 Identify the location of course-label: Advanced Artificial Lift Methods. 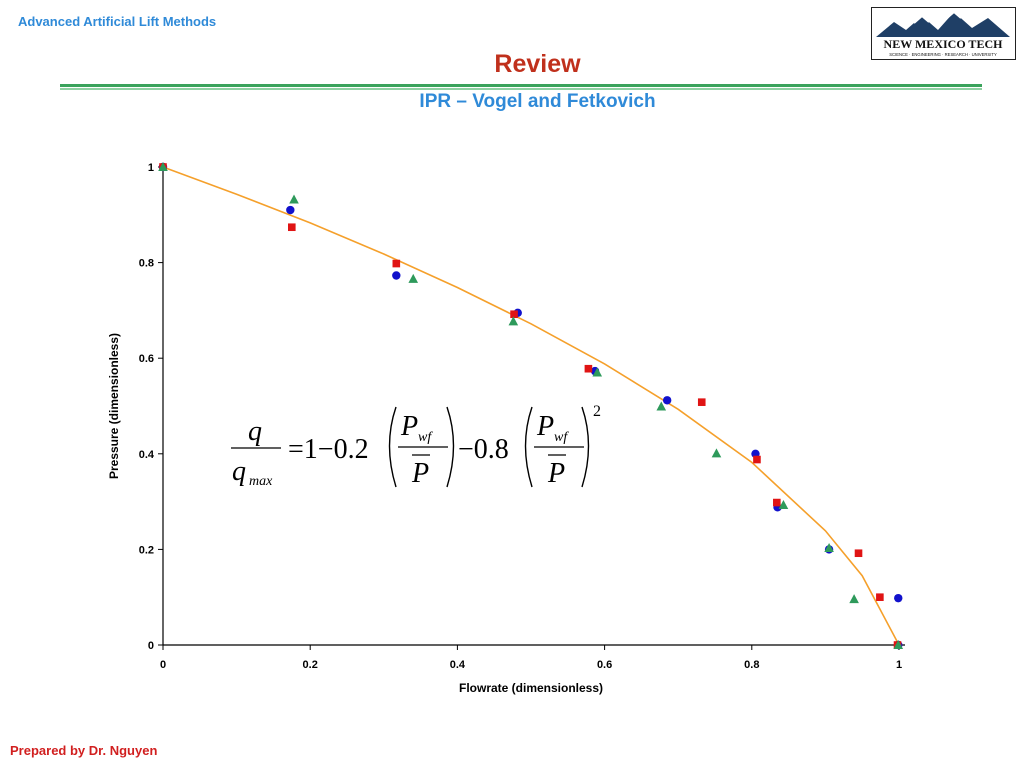
(117, 21).